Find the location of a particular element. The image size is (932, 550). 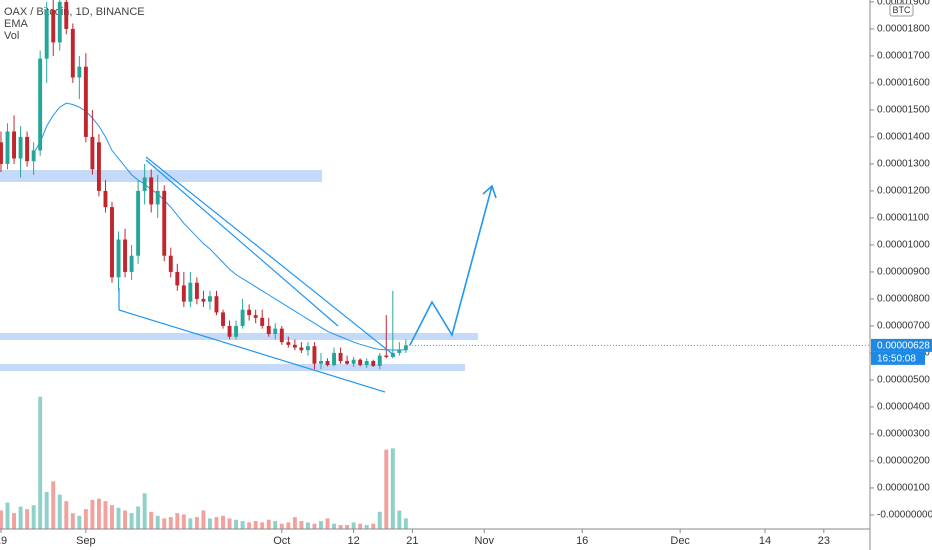

x-tick-label: 21 is located at coordinates (412, 541).